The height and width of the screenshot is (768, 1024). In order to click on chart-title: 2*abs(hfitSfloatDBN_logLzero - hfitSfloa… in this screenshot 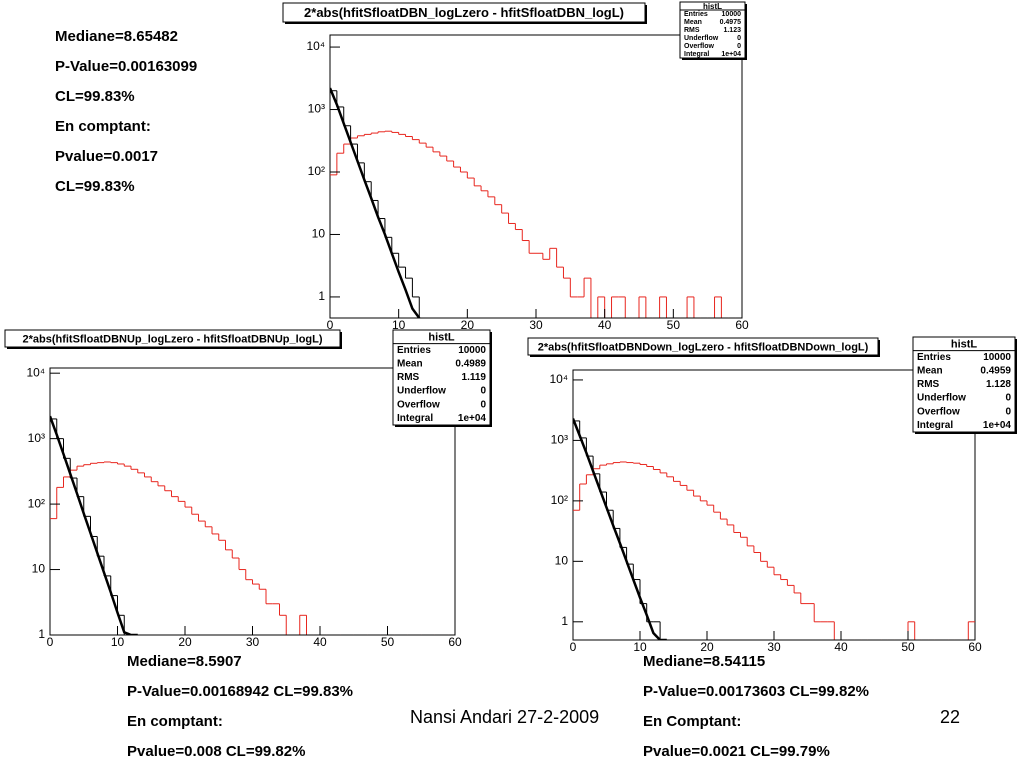, I will do `click(464, 12)`.